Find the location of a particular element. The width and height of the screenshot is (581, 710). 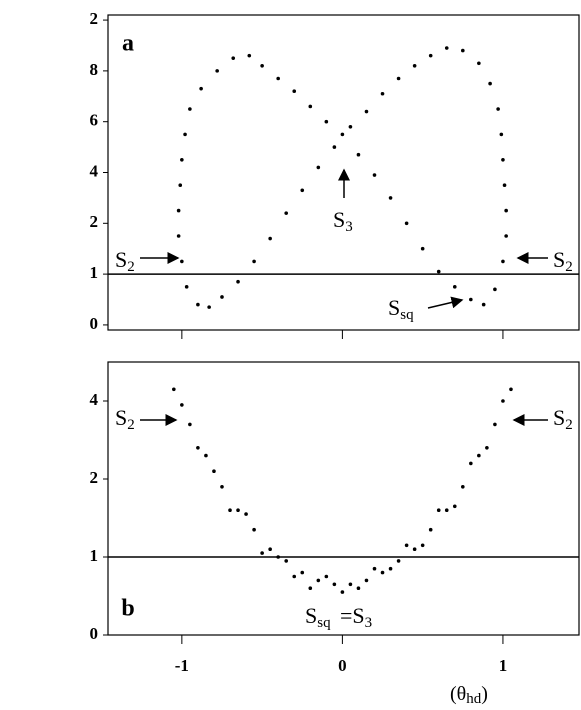

annotation: S3 is located at coordinates (343, 221).